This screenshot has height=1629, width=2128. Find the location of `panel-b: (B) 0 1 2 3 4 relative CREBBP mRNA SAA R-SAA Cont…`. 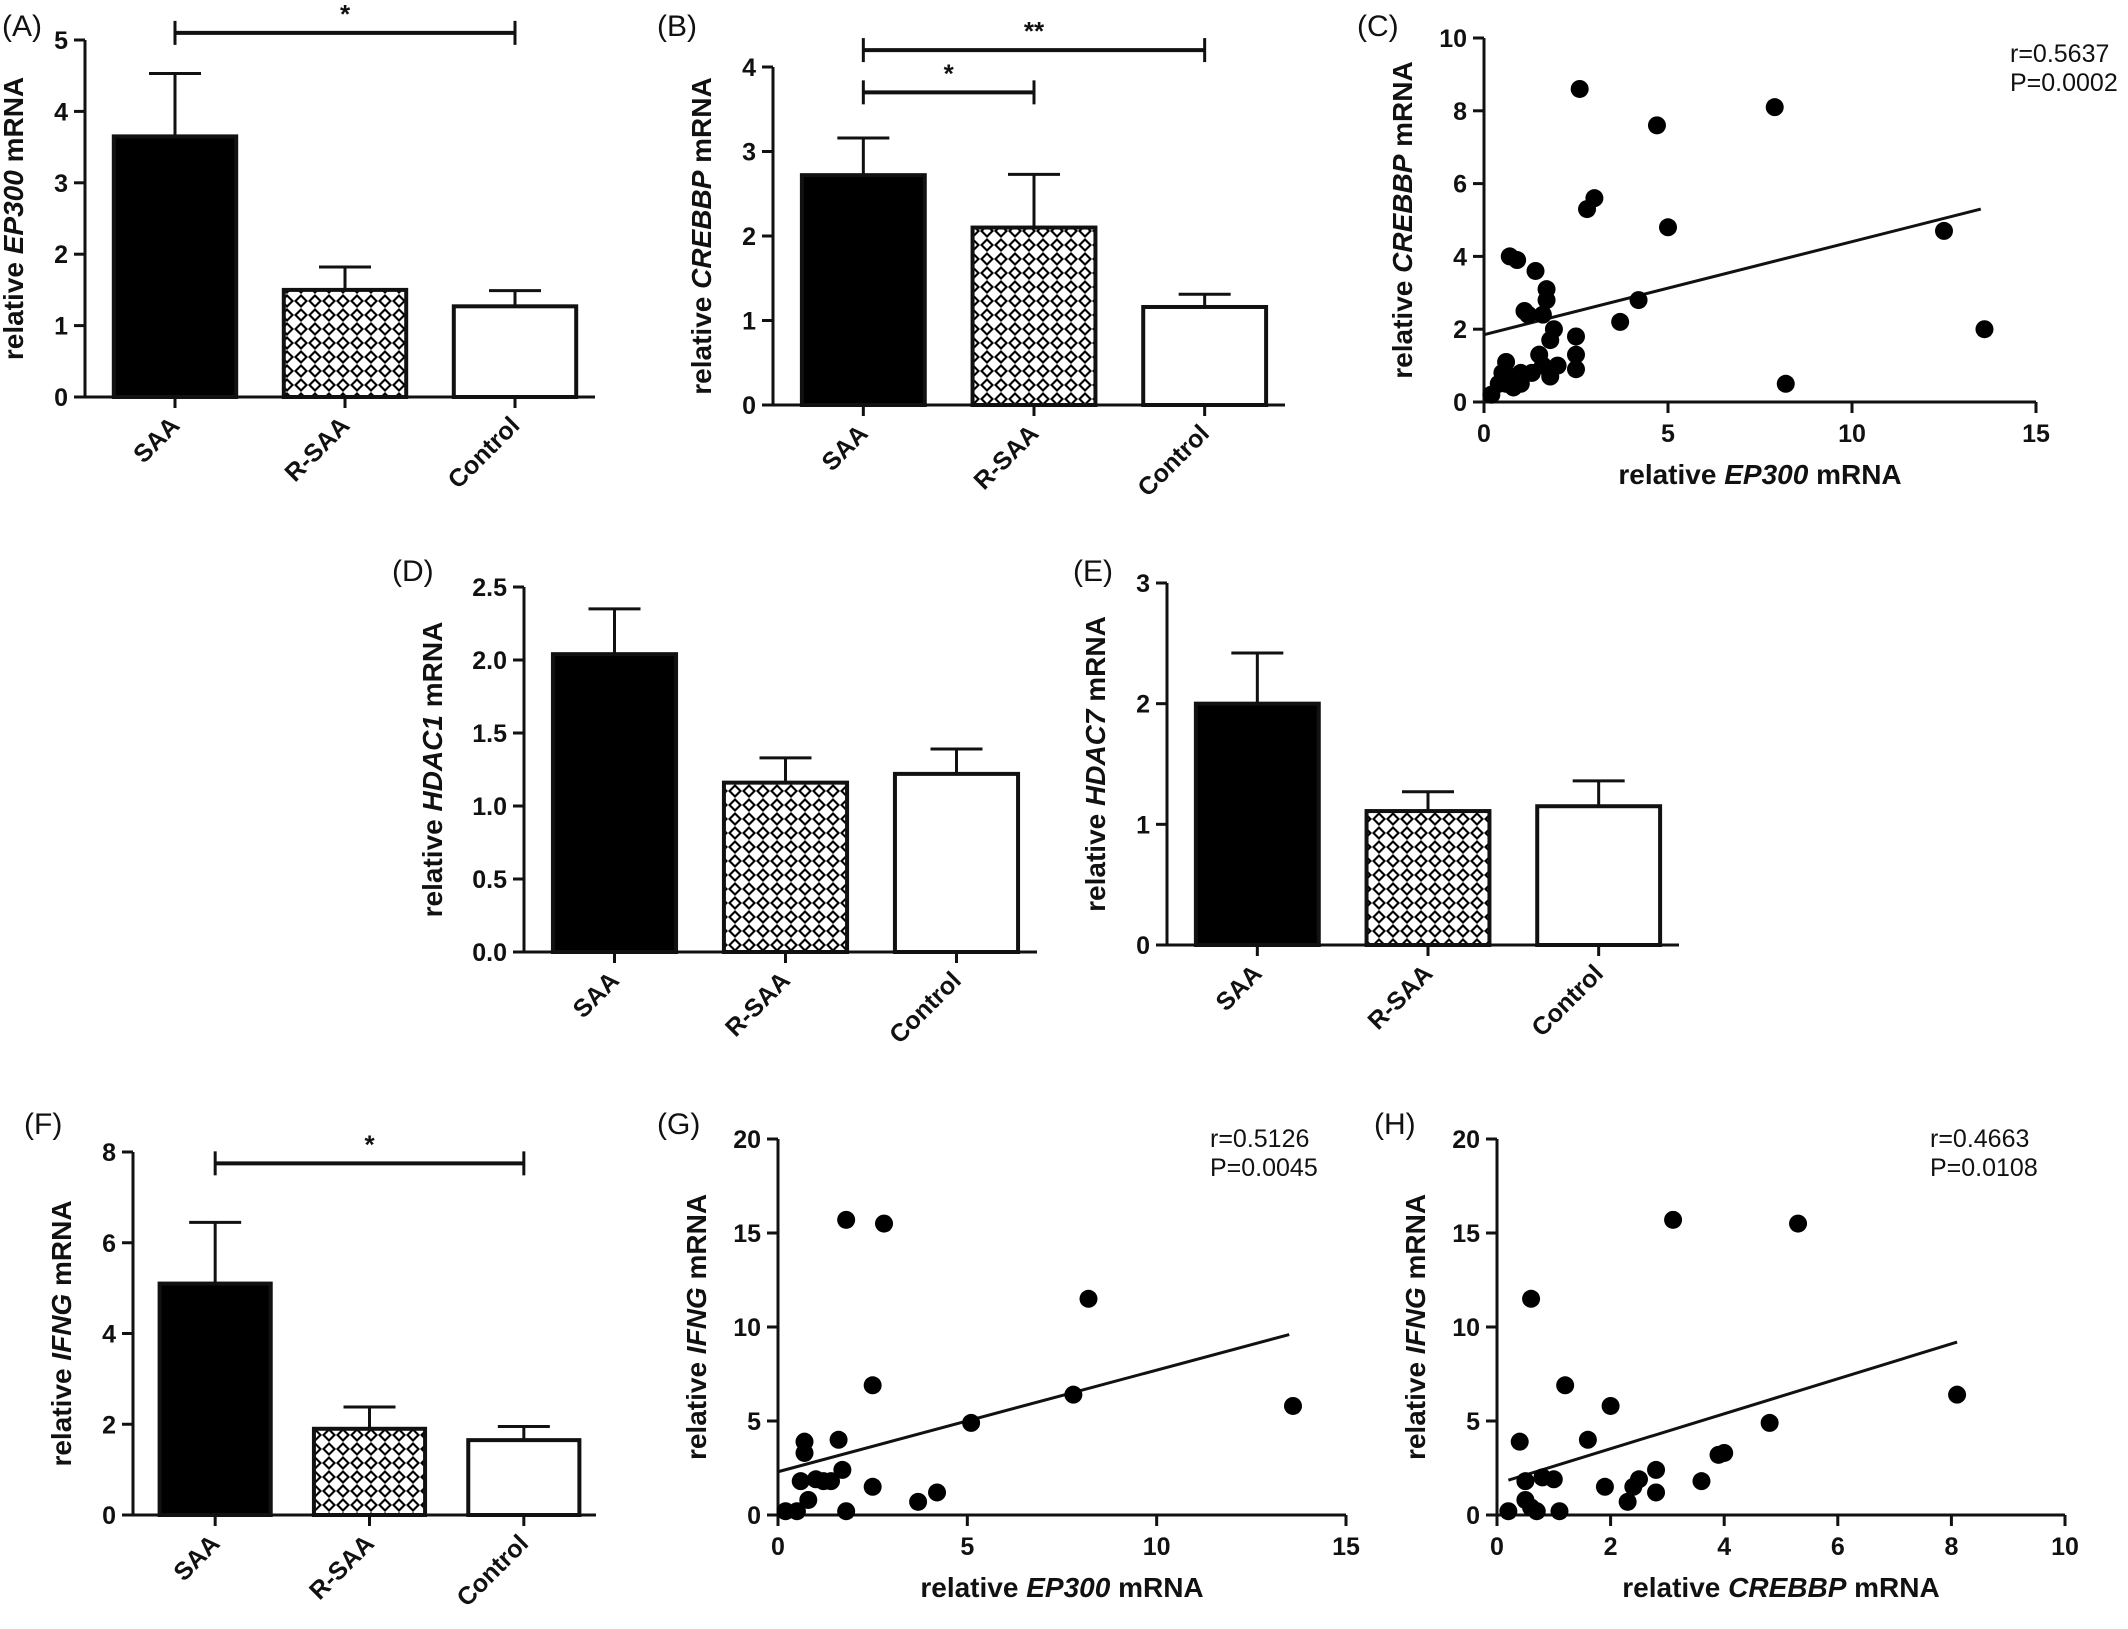

panel-b: (B) 0 1 2 3 4 relative CREBBP mRNA SAA R-SAA Cont… is located at coordinates (971, 256).